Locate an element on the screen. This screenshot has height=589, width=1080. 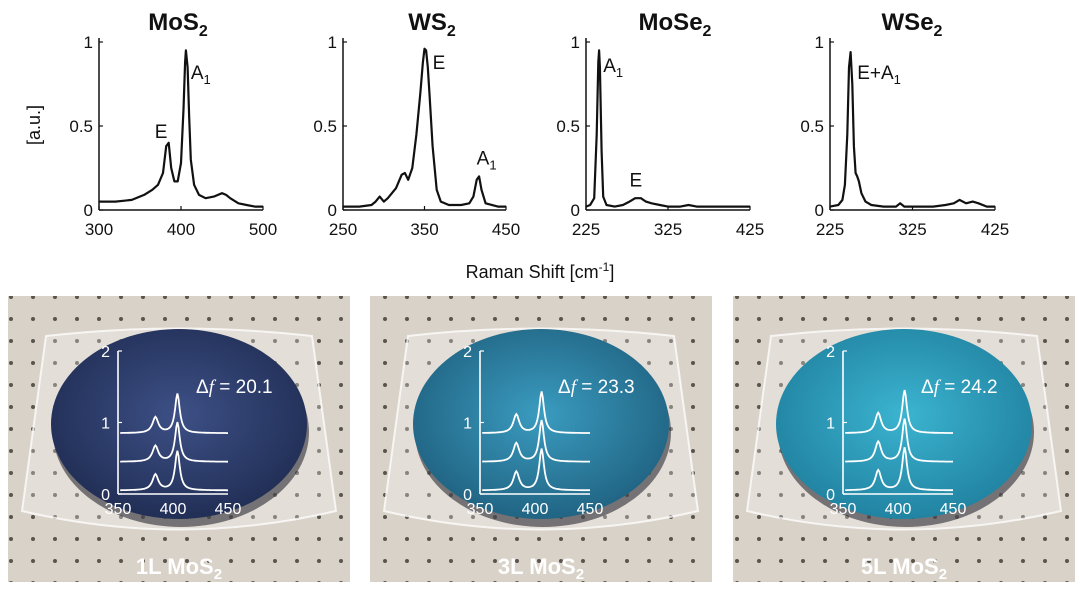
x-axis-label: Raman Shift [cm-1] is located at coordinates (540, 271).